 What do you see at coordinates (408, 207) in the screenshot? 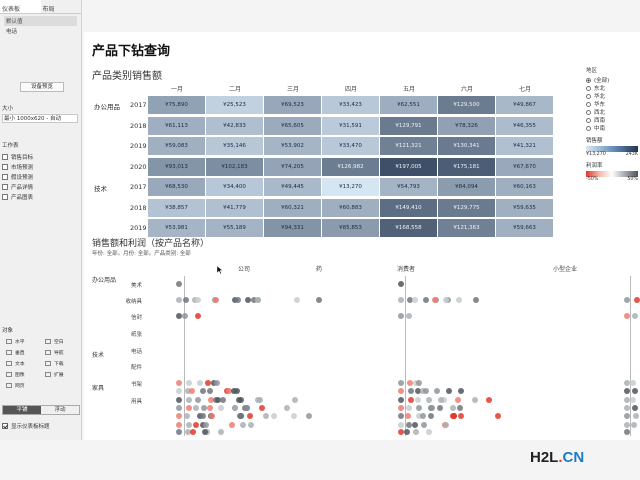
I see `heatmap-cell: ¥149,410` at bounding box center [408, 207].